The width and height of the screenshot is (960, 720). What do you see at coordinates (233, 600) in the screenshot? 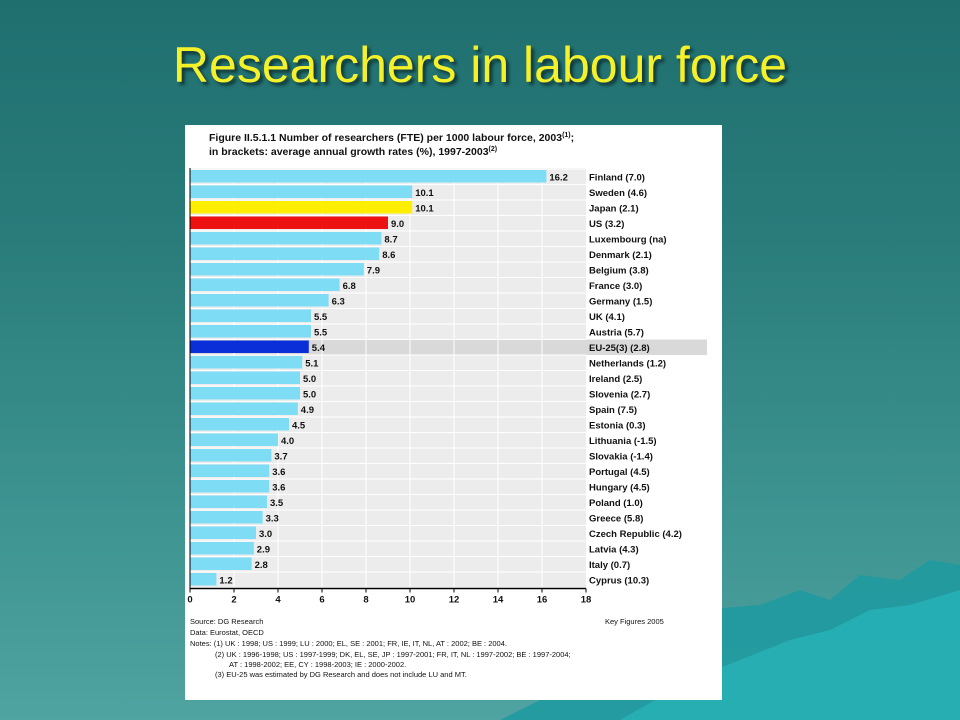
I see `x-tick-label: 2` at bounding box center [233, 600].